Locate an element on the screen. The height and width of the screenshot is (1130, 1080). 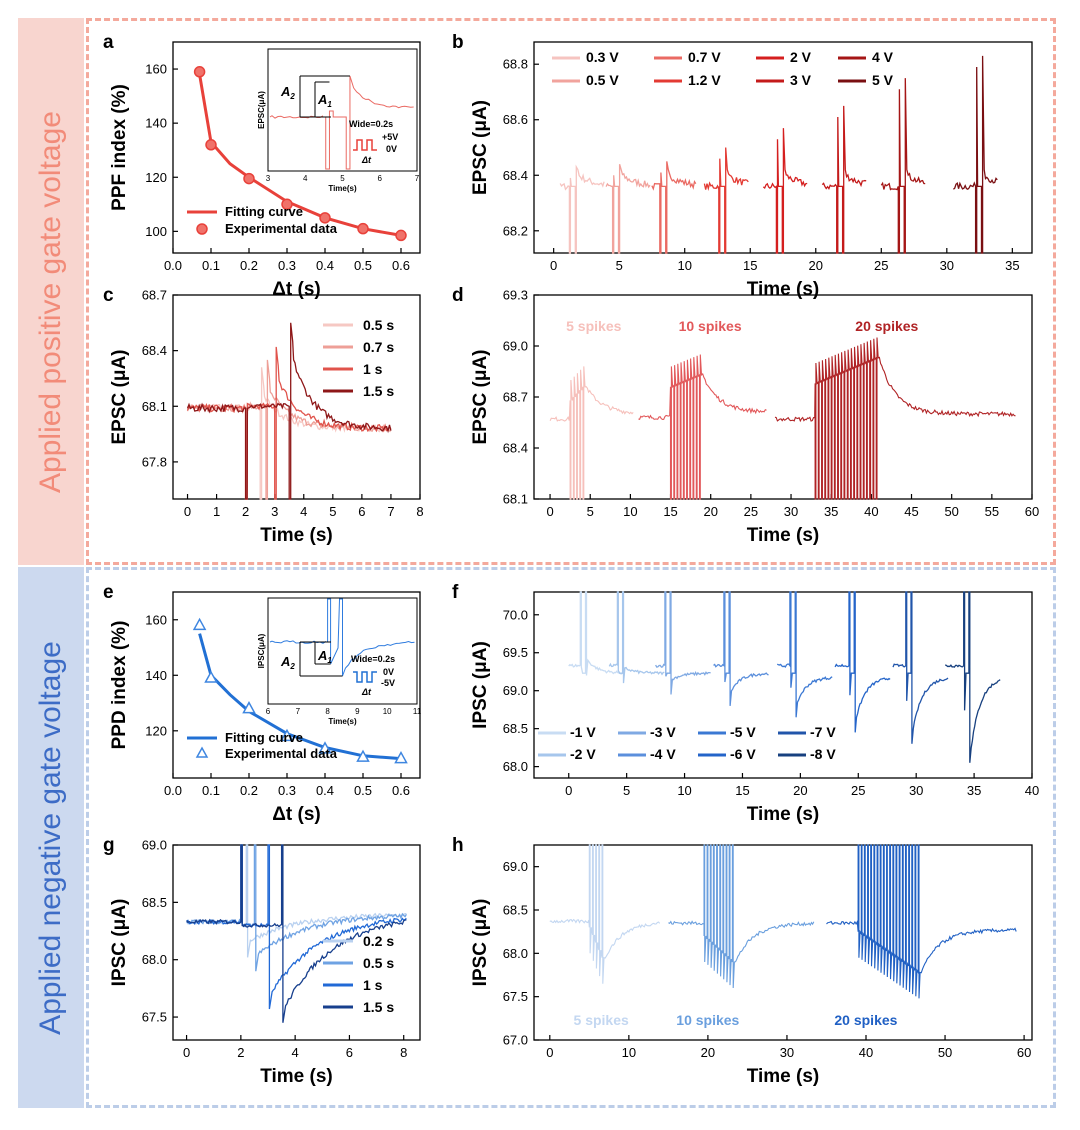
inset-frame is located at coordinates (342, 110).